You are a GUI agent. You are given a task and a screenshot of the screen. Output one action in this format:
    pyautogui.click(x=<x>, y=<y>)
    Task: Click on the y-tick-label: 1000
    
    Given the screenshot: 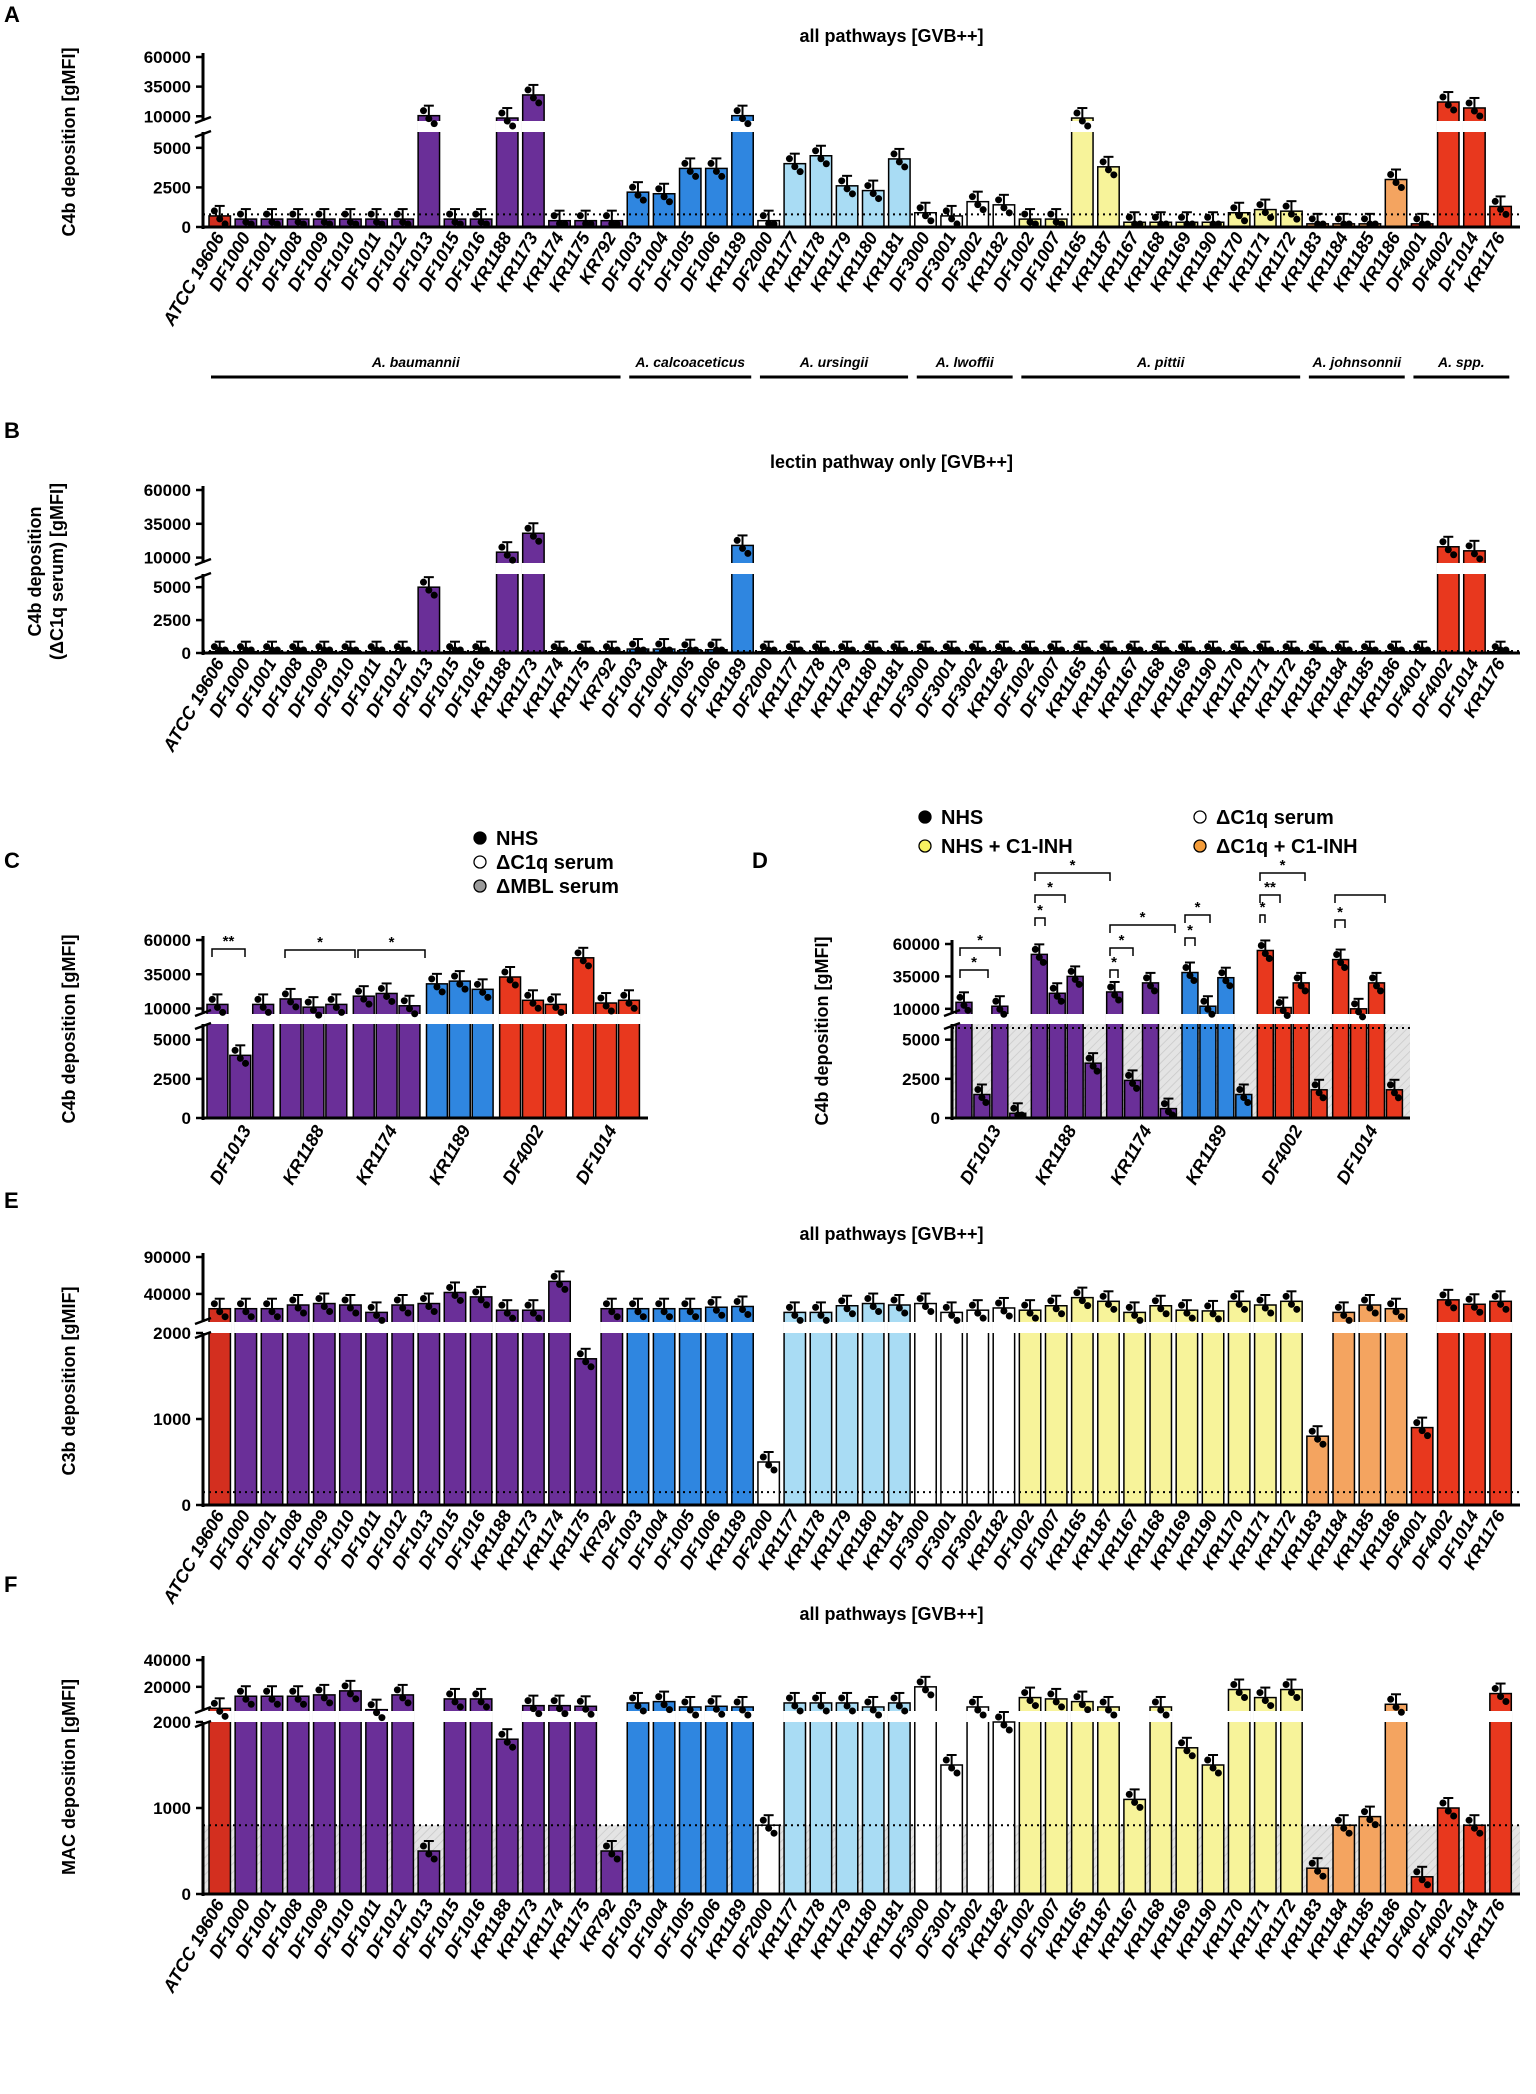 What is the action you would take?
    pyautogui.click(x=172, y=1419)
    